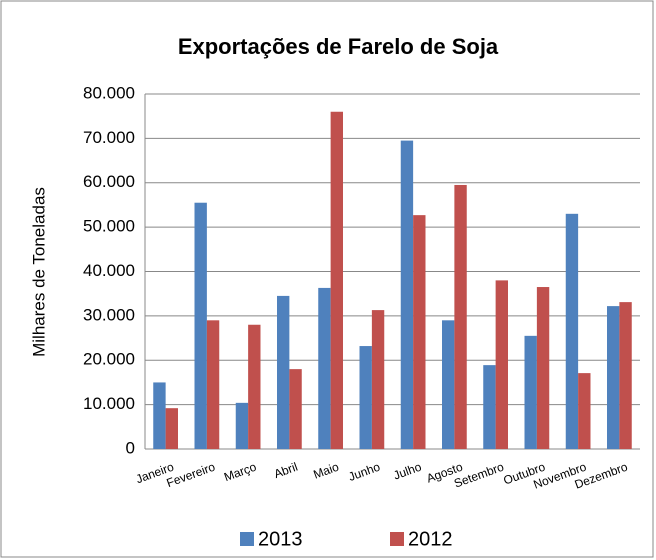  What do you see at coordinates (338, 46) in the screenshot?
I see `chart-title: Exportações de Farelo de Soja` at bounding box center [338, 46].